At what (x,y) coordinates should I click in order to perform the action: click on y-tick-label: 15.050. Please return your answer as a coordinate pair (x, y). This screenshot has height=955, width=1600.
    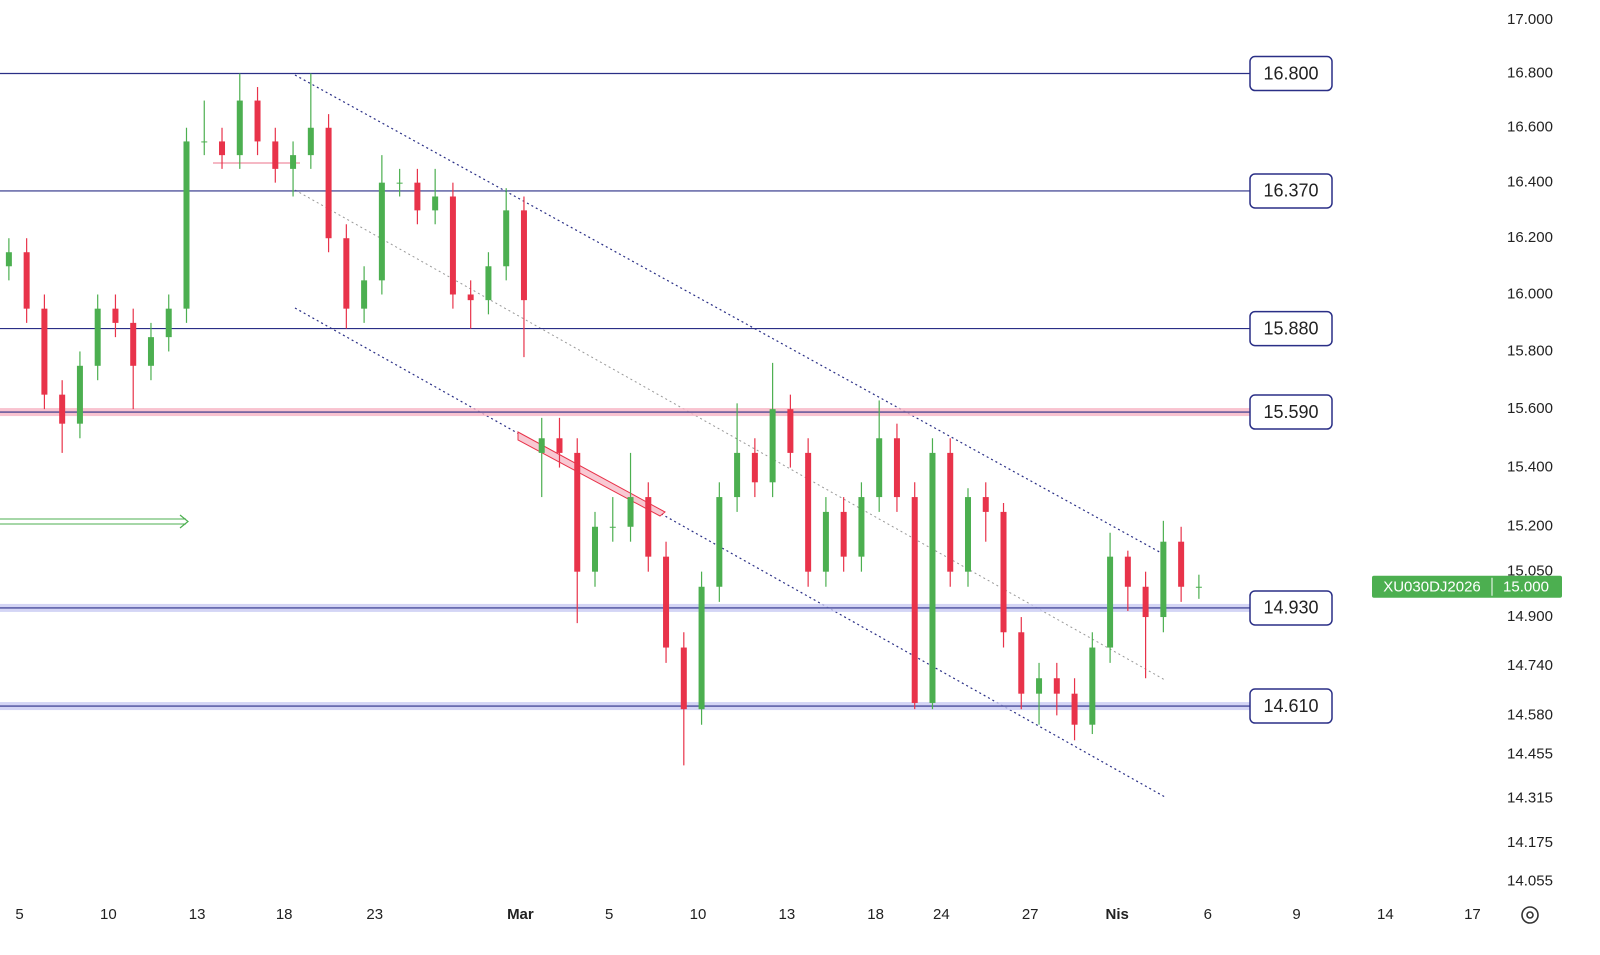
    Looking at the image, I should click on (1530, 571).